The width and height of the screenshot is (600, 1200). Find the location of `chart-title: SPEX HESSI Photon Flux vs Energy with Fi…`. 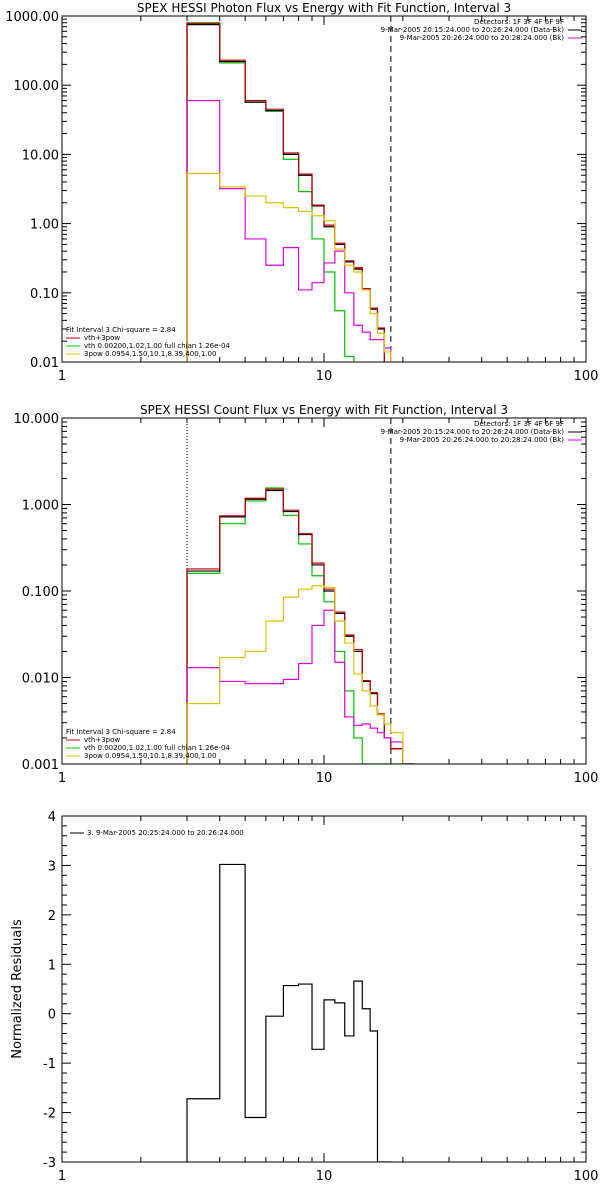

chart-title: SPEX HESSI Photon Flux vs Energy with Fi… is located at coordinates (324, 8).